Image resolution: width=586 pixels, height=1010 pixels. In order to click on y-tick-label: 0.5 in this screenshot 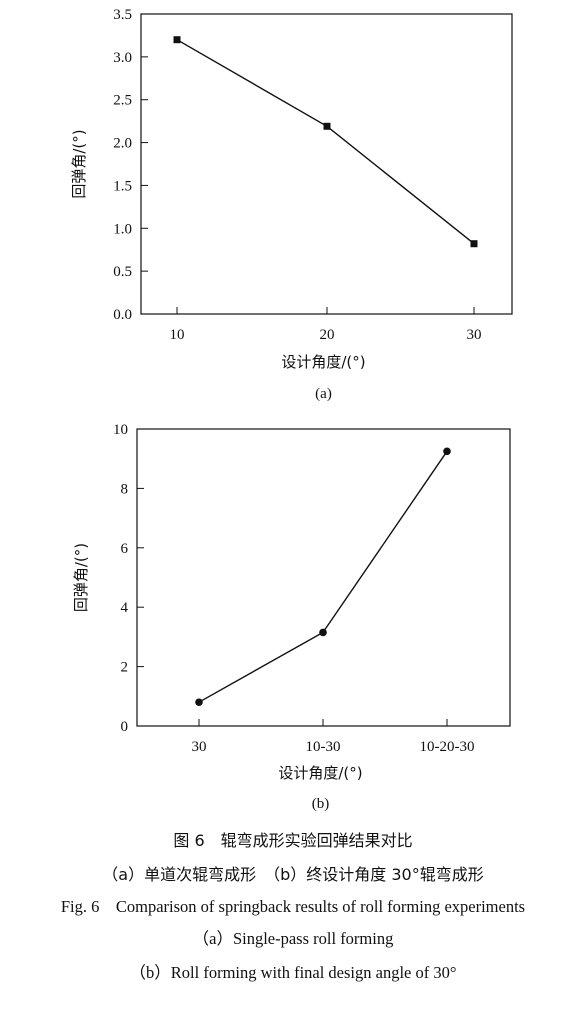, I will do `click(122, 272)`.